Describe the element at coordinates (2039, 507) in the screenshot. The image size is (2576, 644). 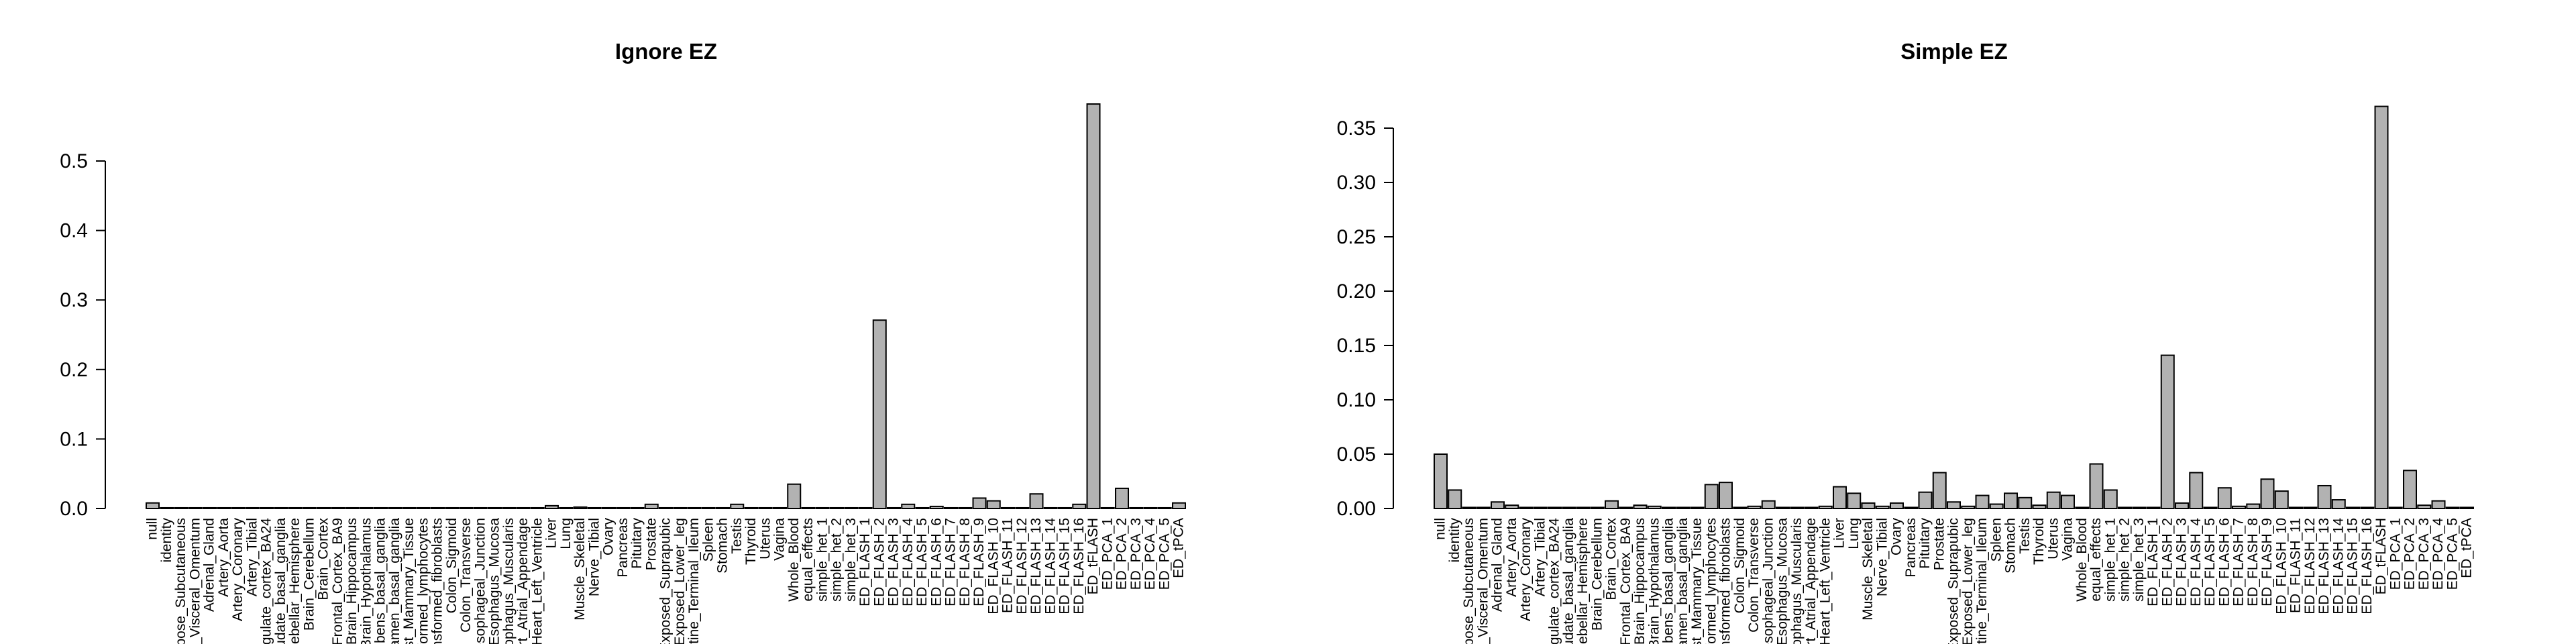
I see `bar-Thyroid` at that location.